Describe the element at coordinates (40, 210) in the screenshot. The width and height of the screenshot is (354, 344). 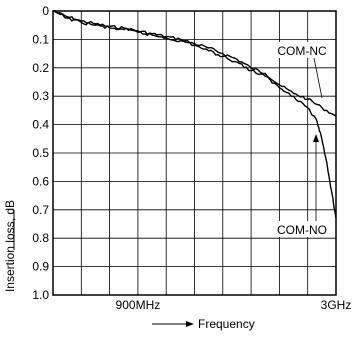
I see `y-tick-label: 0.7` at that location.